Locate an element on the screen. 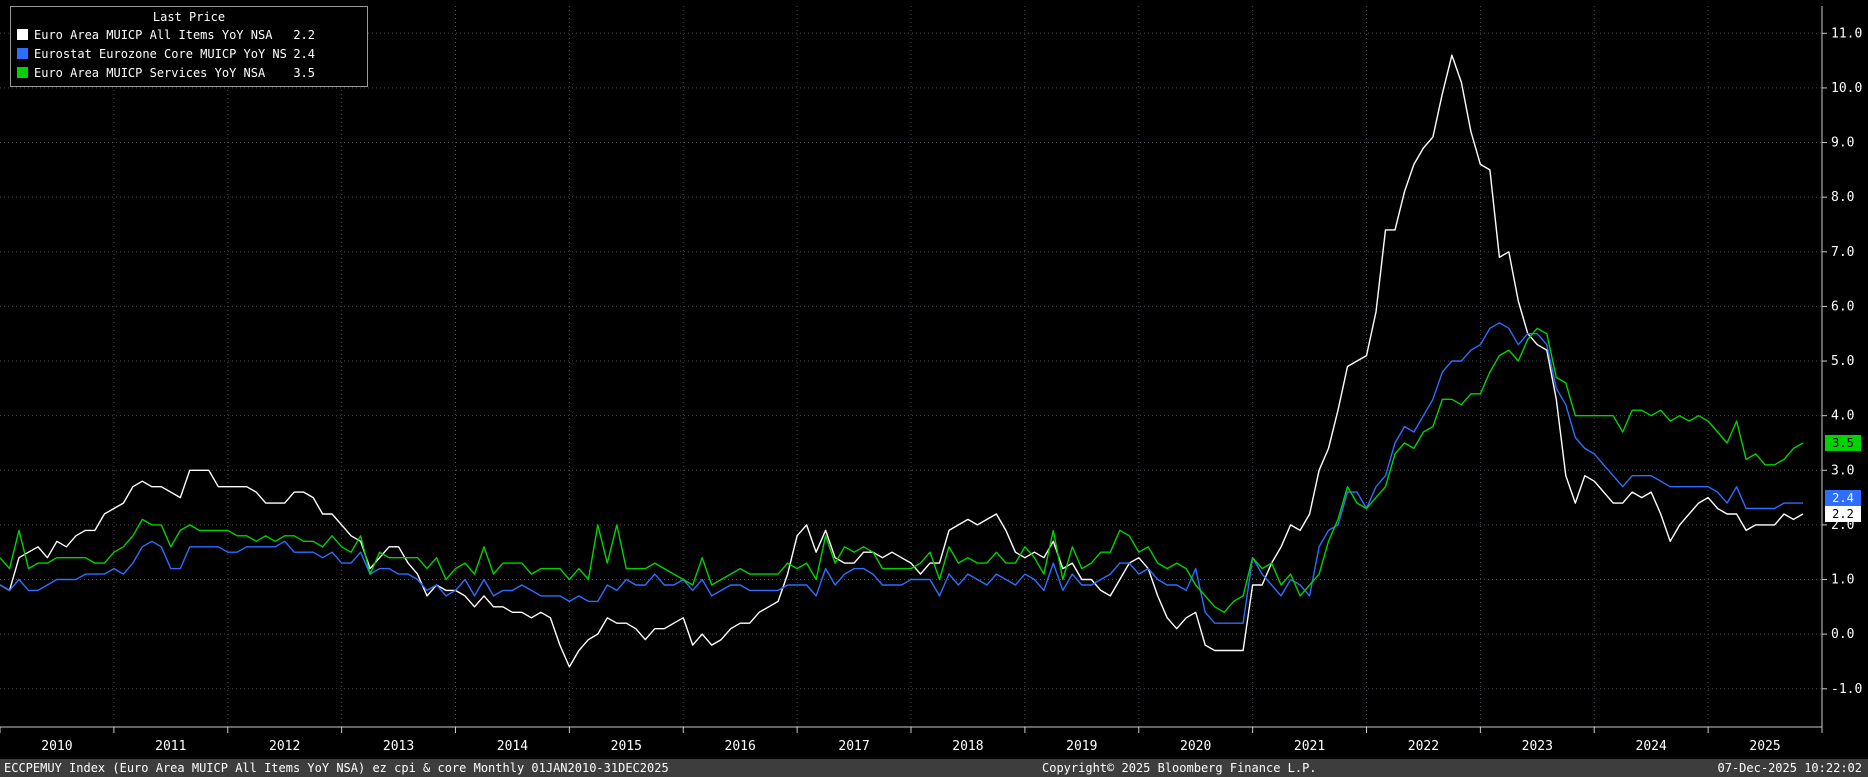  x-axis-year-label: 2023 is located at coordinates (1537, 746).